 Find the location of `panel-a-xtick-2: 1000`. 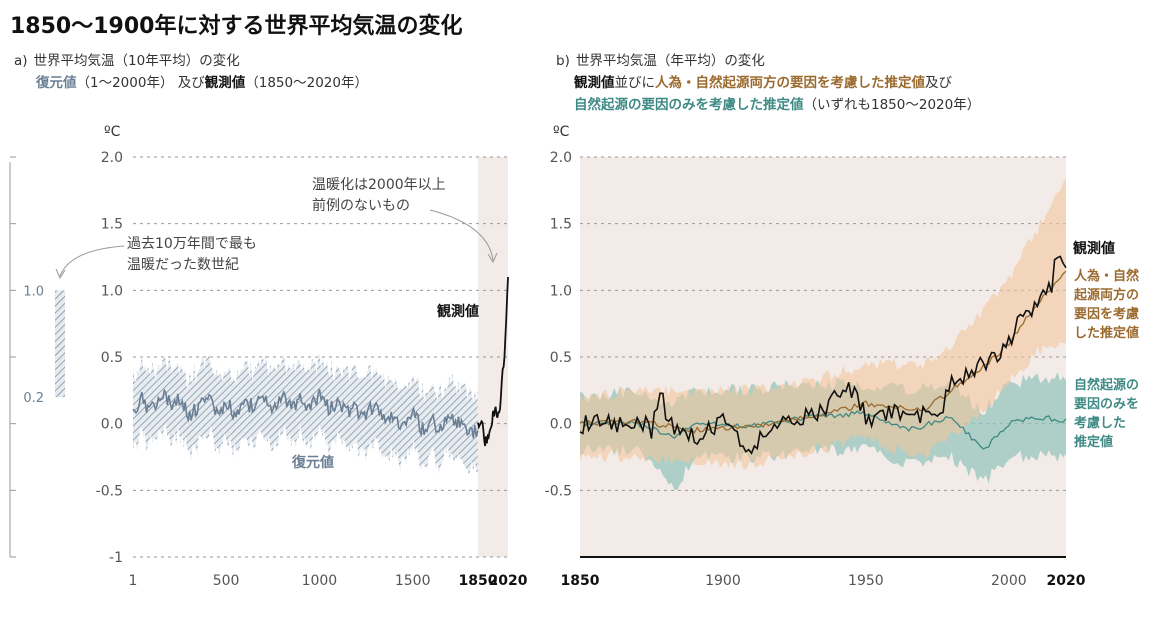

panel-a-xtick-2: 1000 is located at coordinates (320, 581).